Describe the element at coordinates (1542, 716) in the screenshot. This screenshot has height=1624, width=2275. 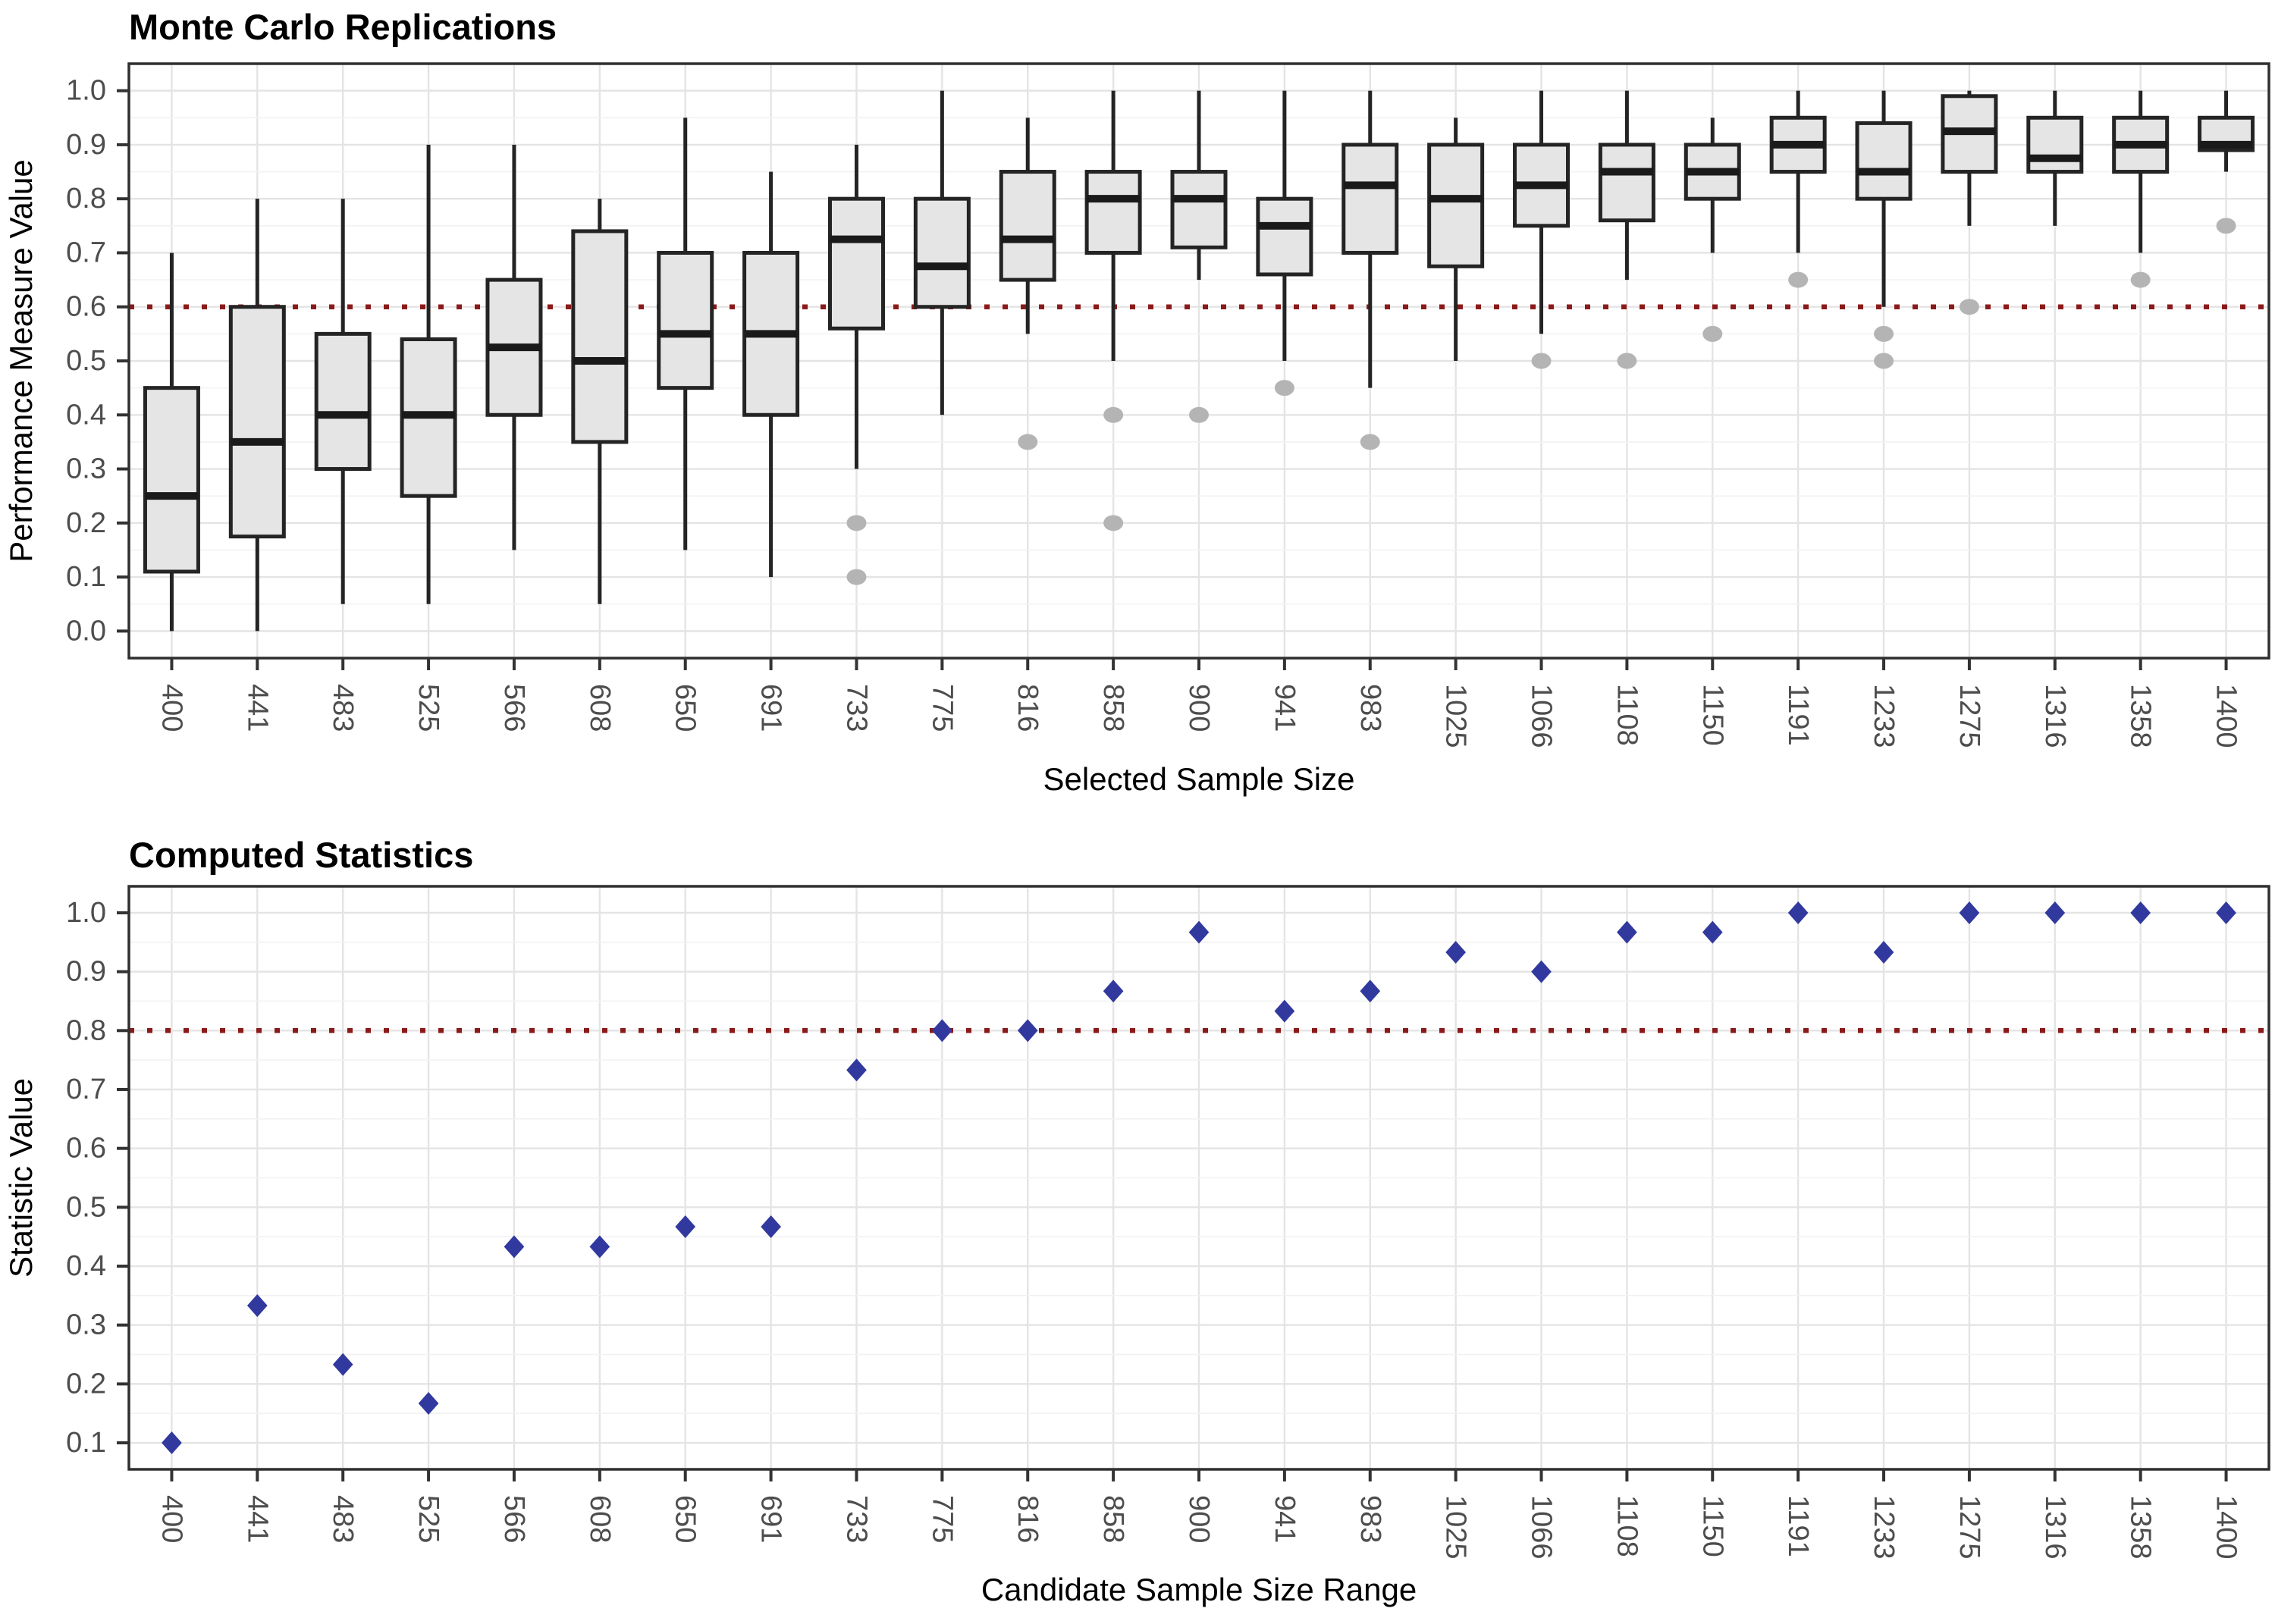
I see `x-tick-label: 1066` at that location.